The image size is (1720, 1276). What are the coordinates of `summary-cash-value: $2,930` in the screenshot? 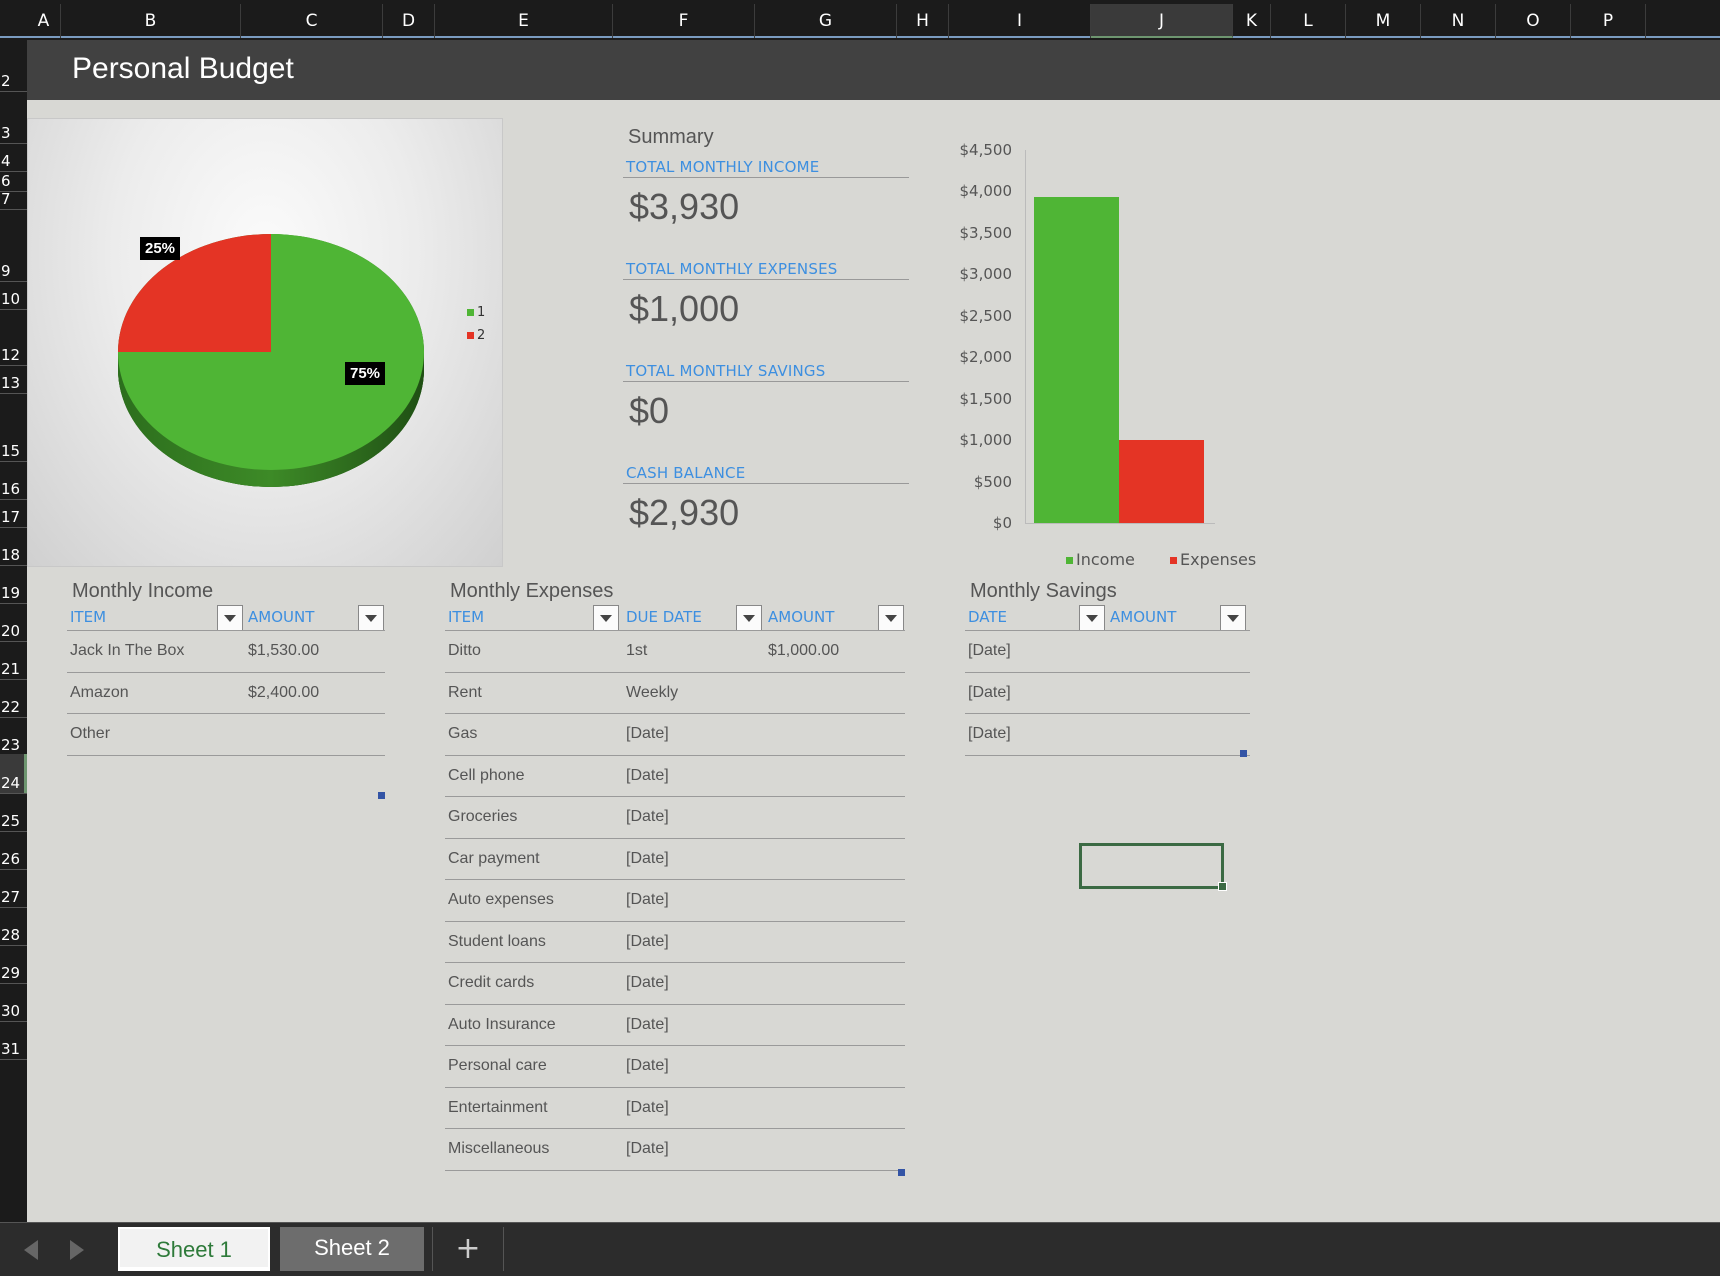 It's located at (684, 512).